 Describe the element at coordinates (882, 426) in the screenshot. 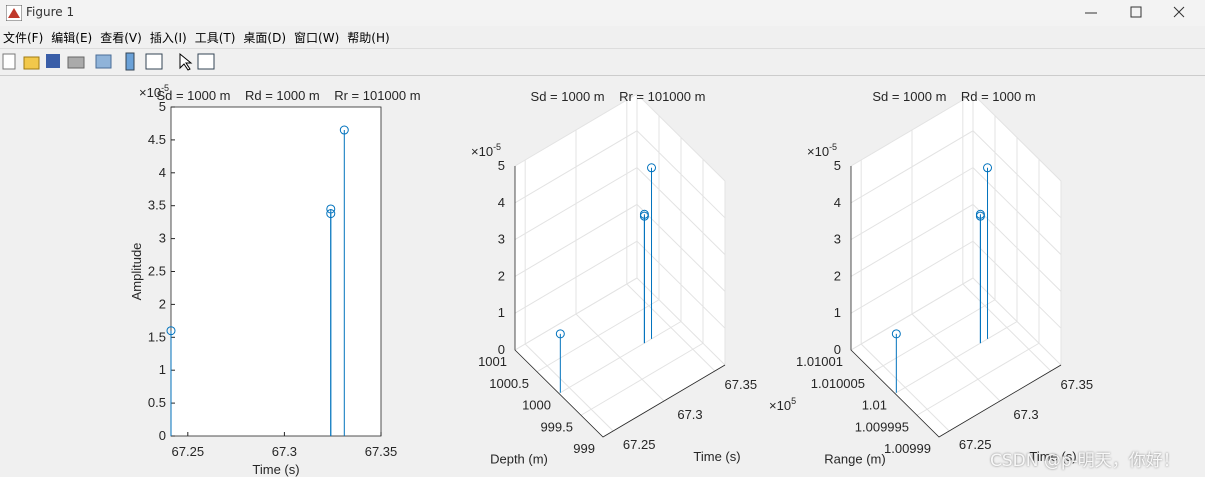

I see `y-tick-label: 1.009995` at that location.